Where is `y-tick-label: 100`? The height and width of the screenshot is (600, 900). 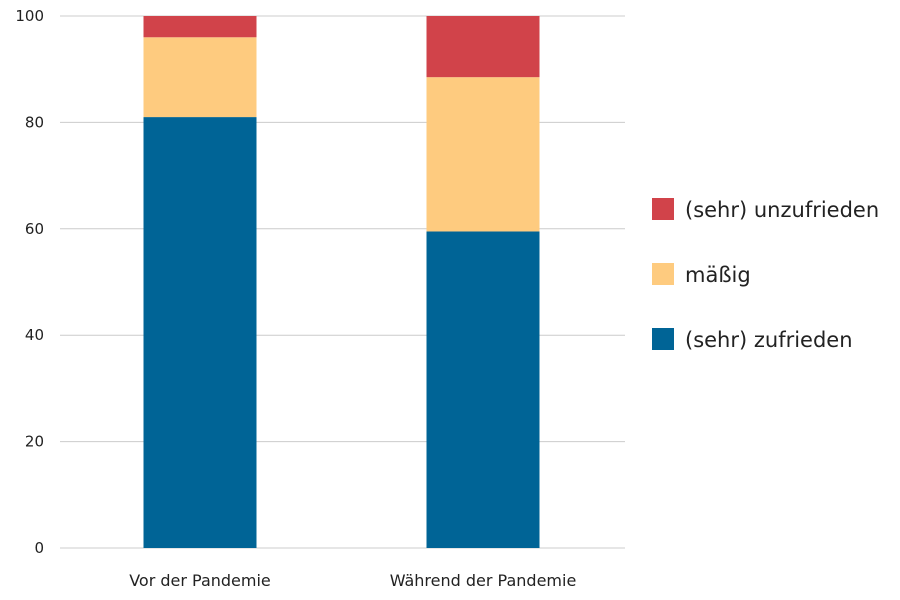
y-tick-label: 100 is located at coordinates (29, 16).